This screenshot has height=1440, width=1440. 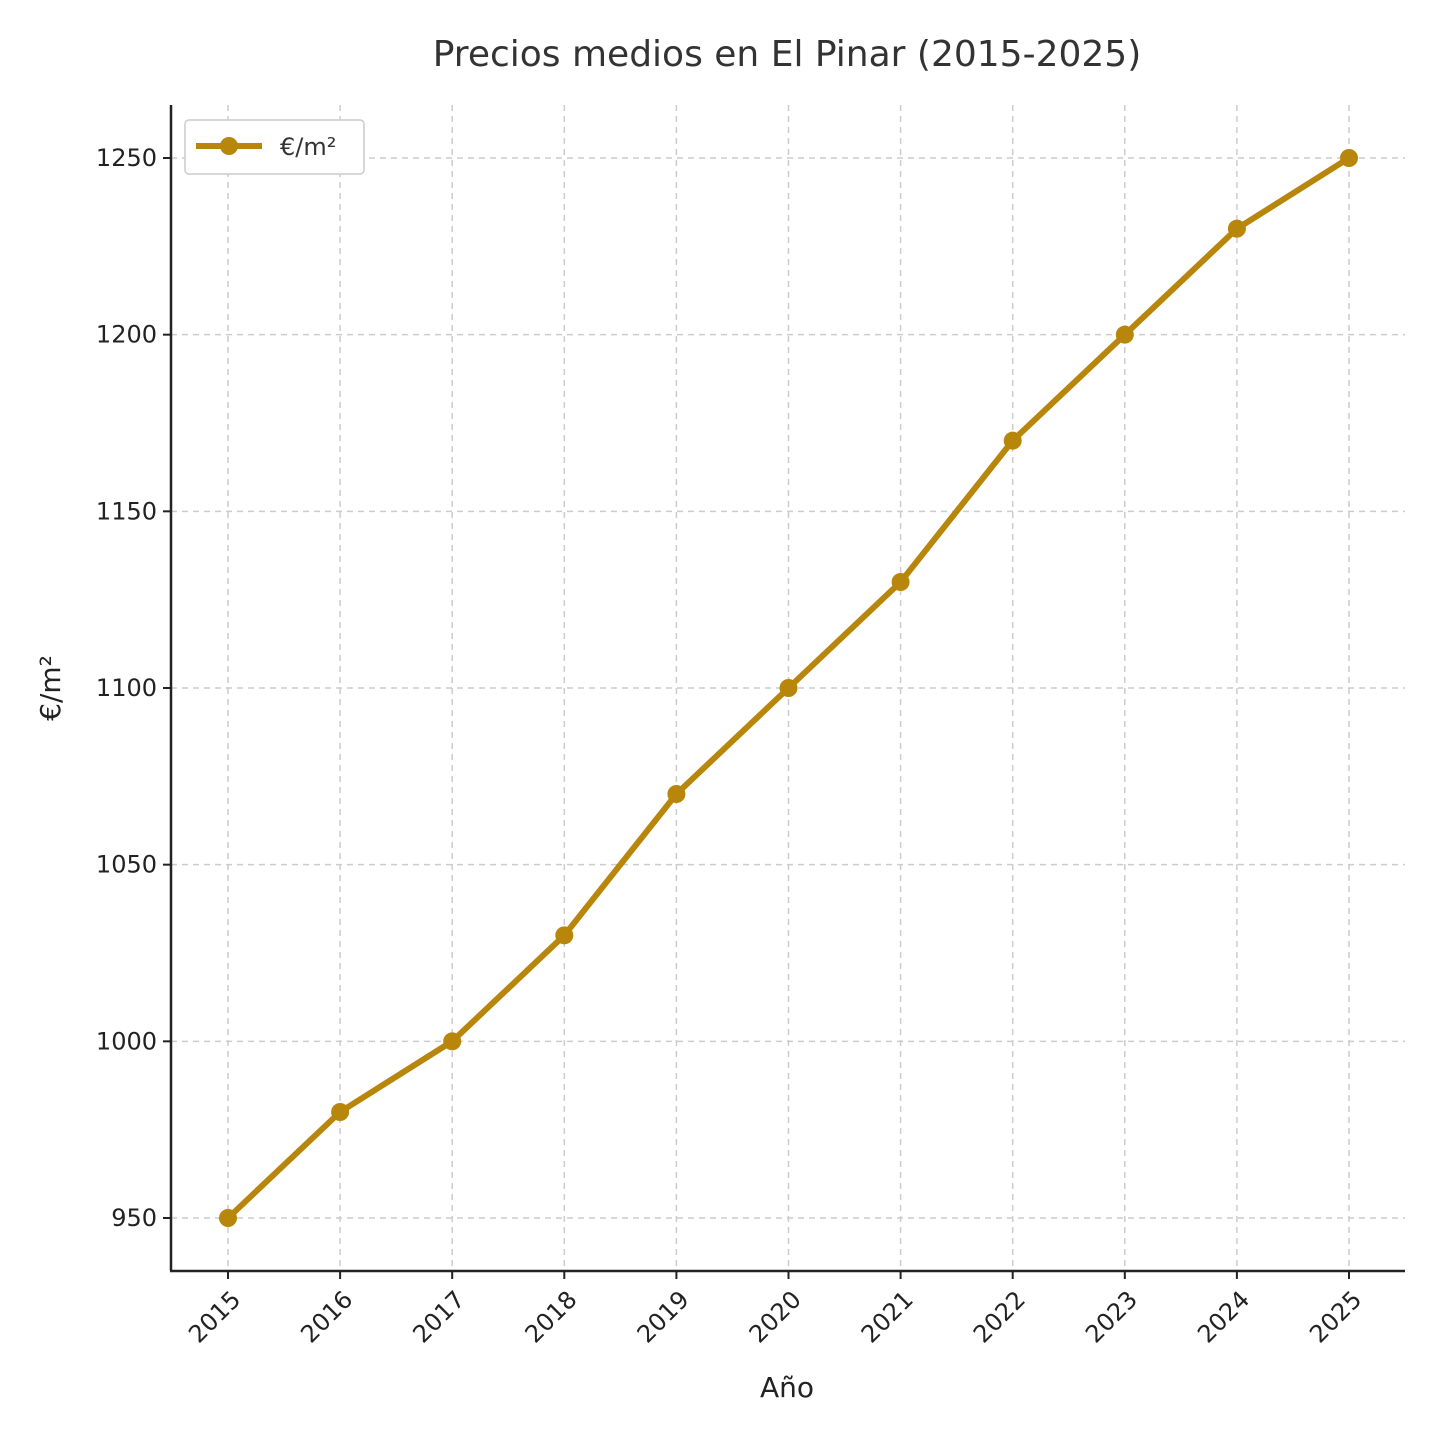 What do you see at coordinates (438, 1316) in the screenshot?
I see `x-tick-label: 2017` at bounding box center [438, 1316].